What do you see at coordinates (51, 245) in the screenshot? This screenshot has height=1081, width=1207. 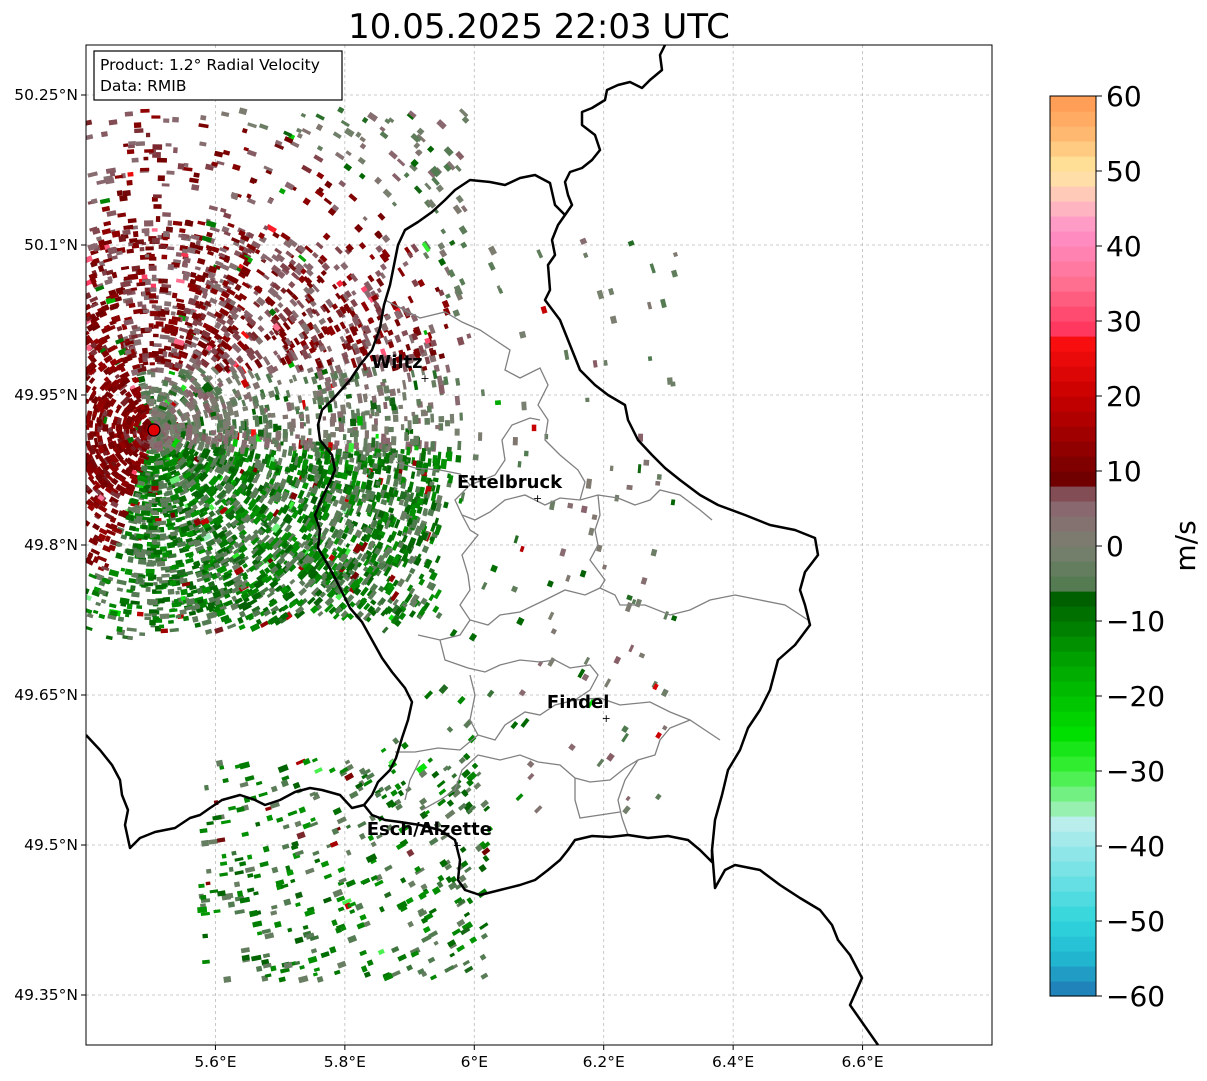 I see `y-tick-label: 50.1°N` at bounding box center [51, 245].